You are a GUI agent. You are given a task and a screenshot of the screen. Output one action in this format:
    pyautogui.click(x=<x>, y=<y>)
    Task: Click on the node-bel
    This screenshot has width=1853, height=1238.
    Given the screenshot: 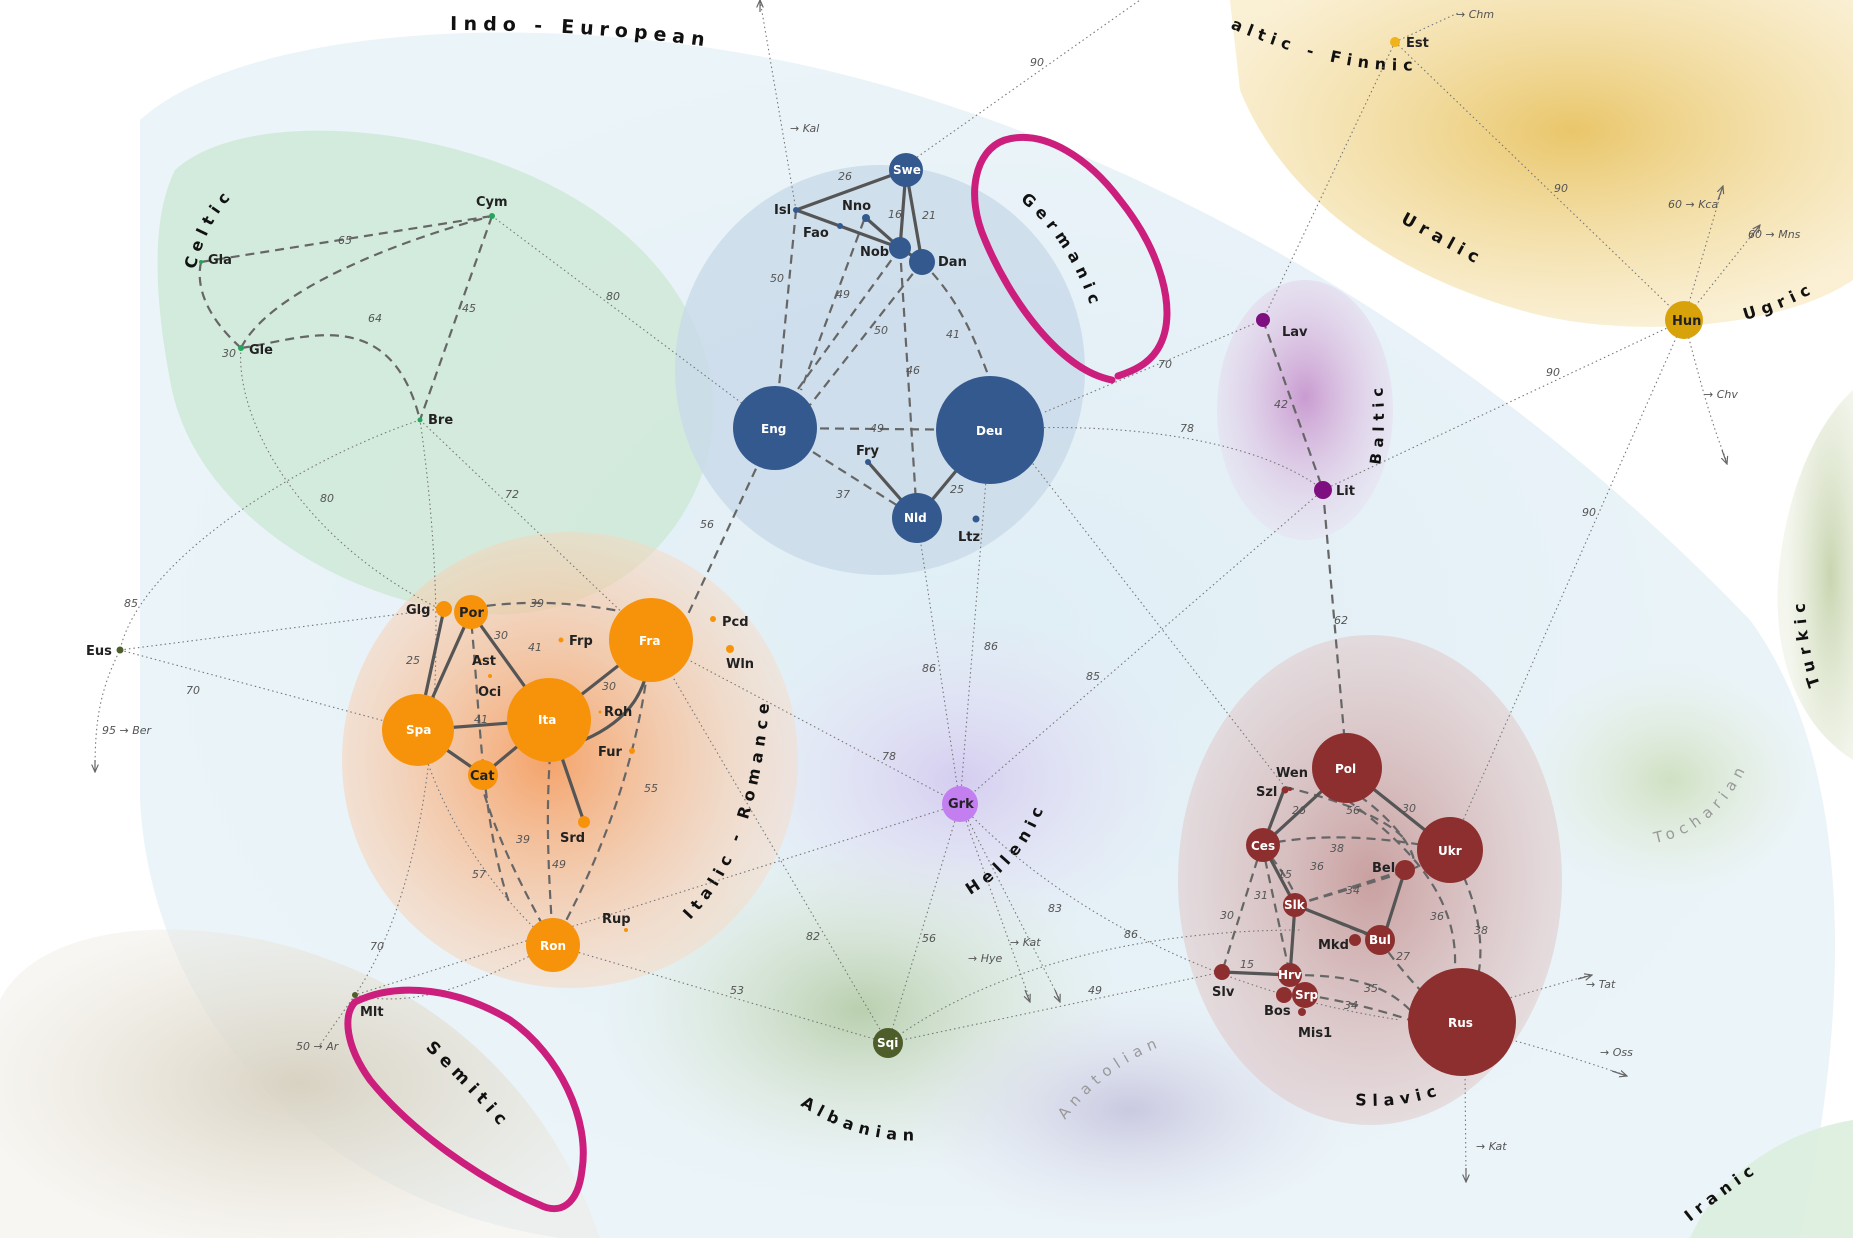 What is the action you would take?
    pyautogui.click(x=1405, y=870)
    